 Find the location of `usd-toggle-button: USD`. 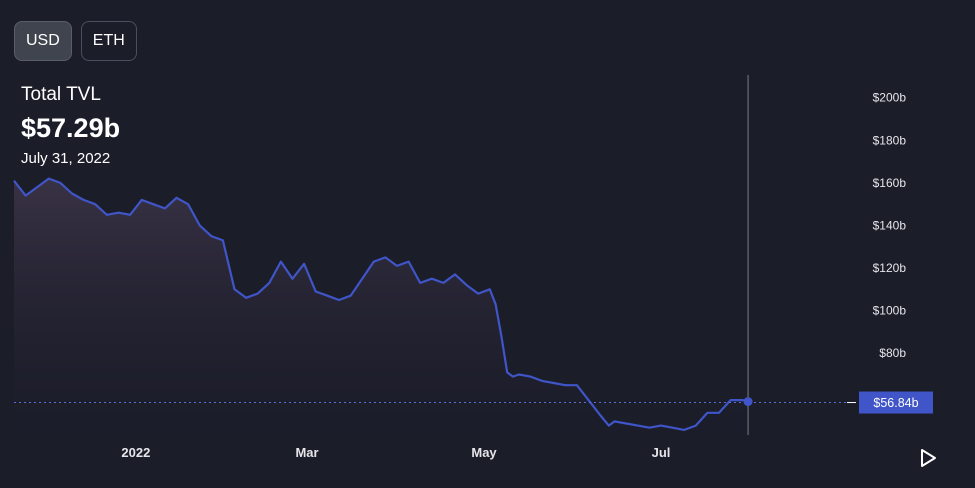

usd-toggle-button: USD is located at coordinates (43, 41).